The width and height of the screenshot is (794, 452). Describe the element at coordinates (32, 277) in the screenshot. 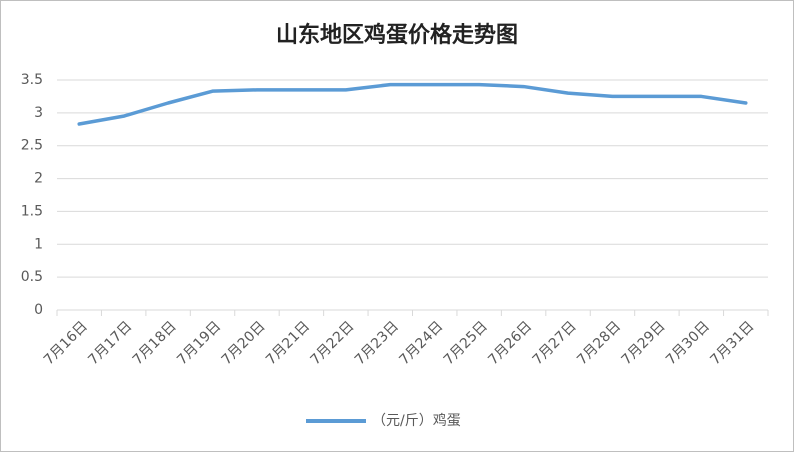

I see `y-tick-label: 0.5` at that location.